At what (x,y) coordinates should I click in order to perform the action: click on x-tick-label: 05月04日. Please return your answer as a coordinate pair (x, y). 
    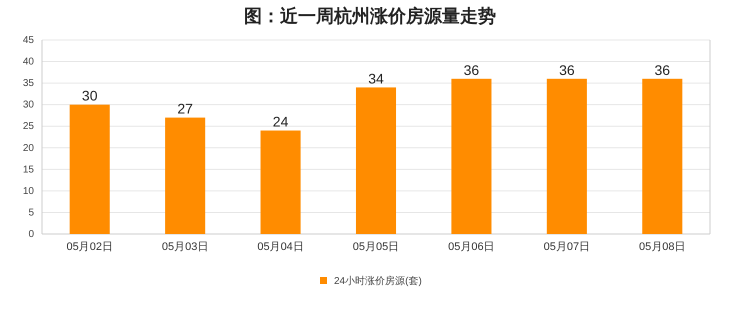
    Looking at the image, I should click on (280, 247).